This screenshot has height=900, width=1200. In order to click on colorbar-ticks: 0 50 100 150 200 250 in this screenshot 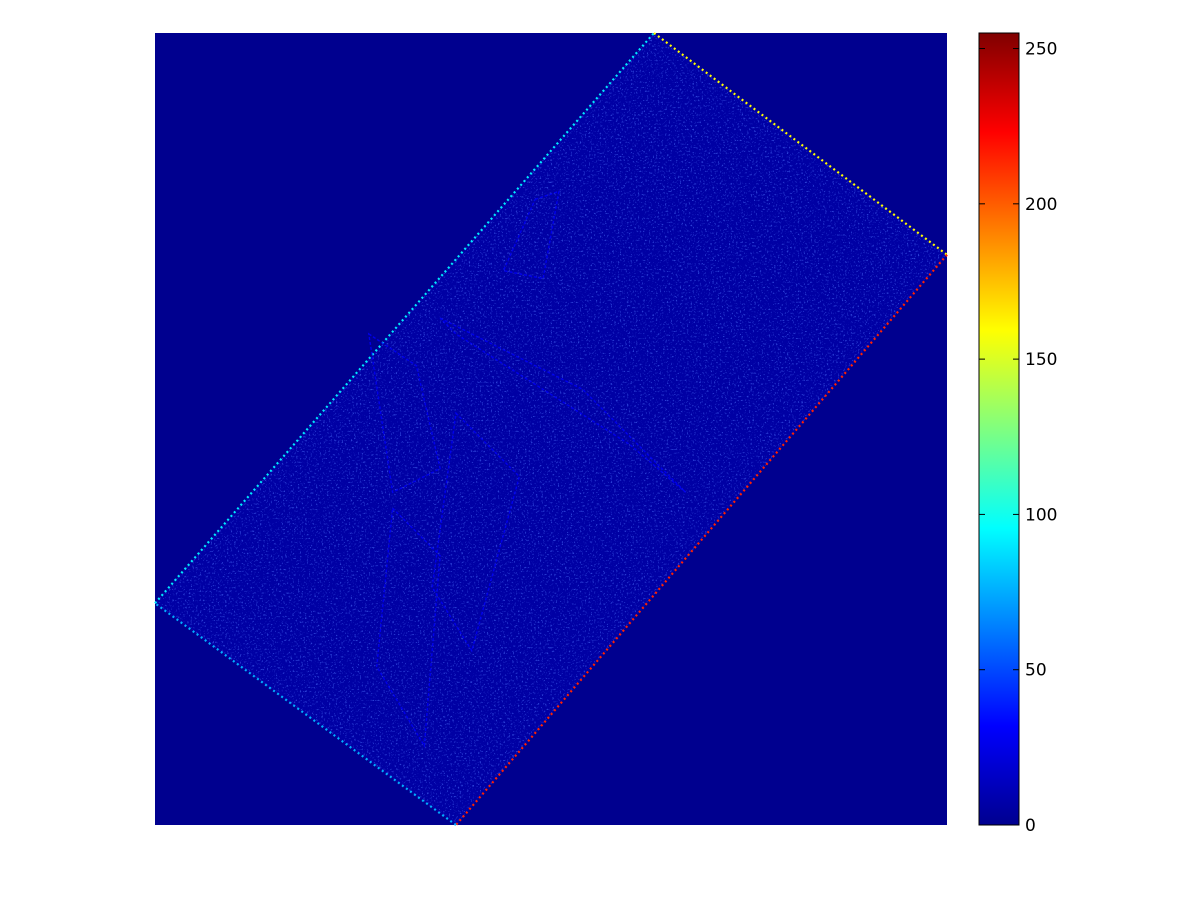, I will do `click(1018, 438)`.